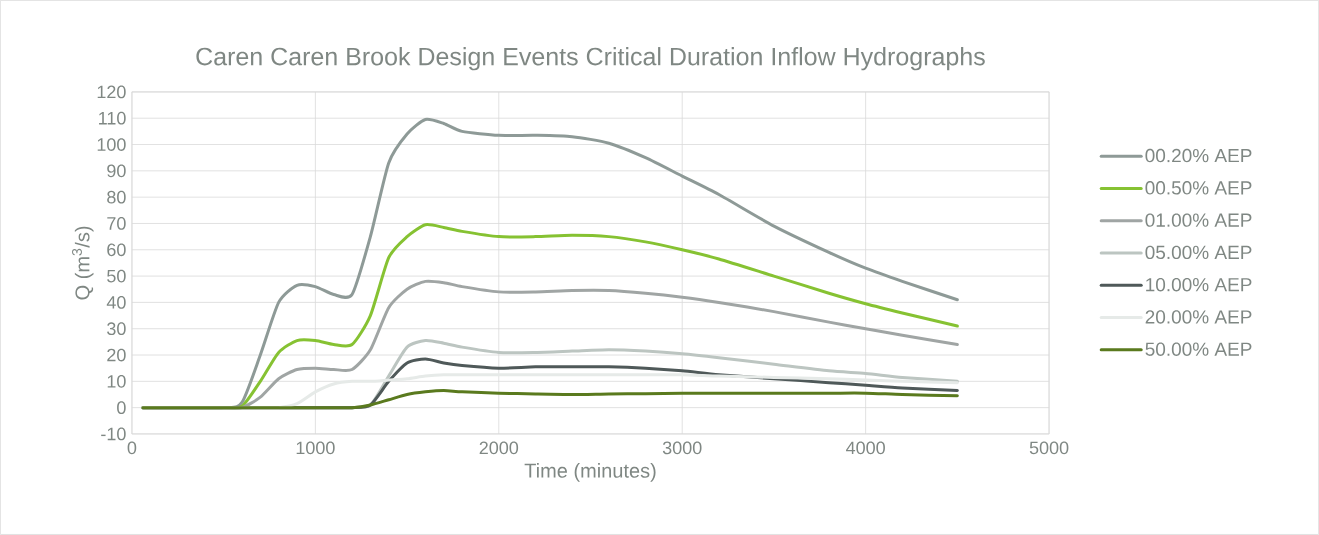  I want to click on x-tick-label: 1000, so click(315, 448).